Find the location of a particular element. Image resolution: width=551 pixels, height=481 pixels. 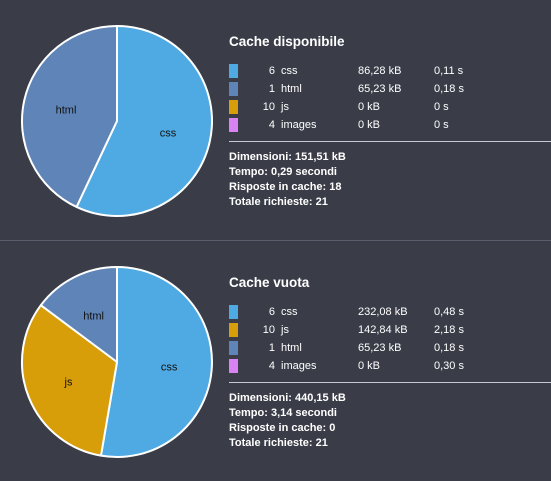

legend-row-images: 4 images 0 kB 0 s is located at coordinates (361, 125).